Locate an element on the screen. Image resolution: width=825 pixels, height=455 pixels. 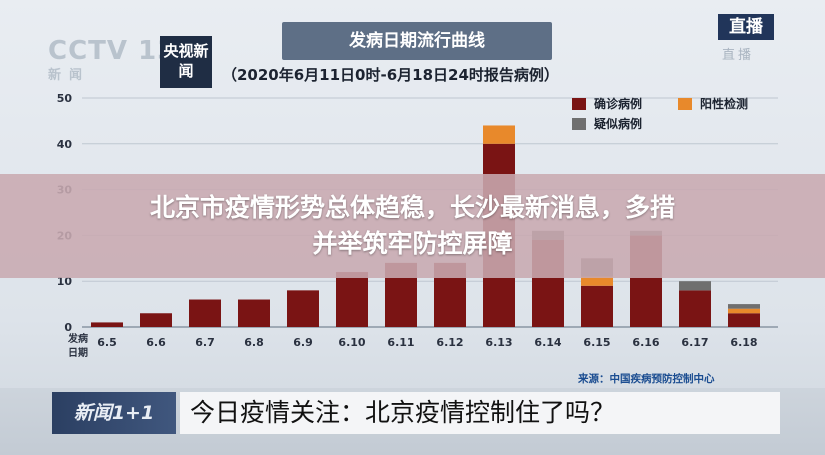
banner-line-1: 北京市疫情形势总体趋稳，长沙最新消息，多措 is located at coordinates (412, 208).